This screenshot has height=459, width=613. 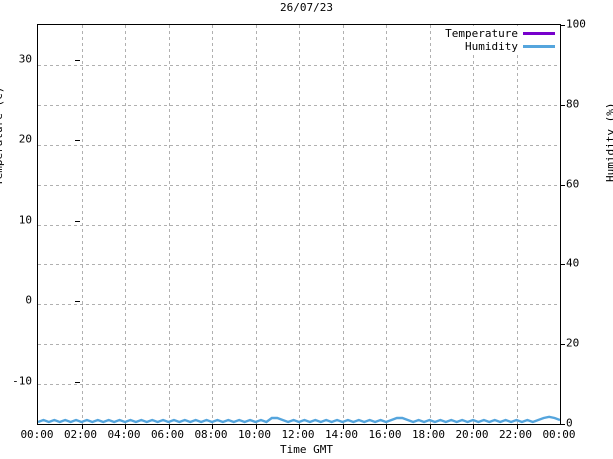 I want to click on legend-swatch-temperature, so click(x=539, y=33).